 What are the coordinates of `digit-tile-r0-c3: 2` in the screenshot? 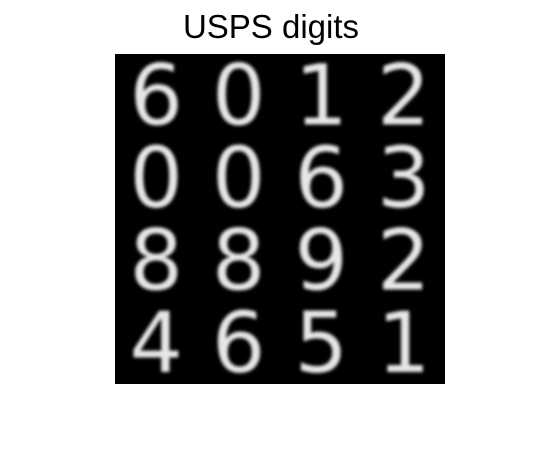 It's located at (403, 99).